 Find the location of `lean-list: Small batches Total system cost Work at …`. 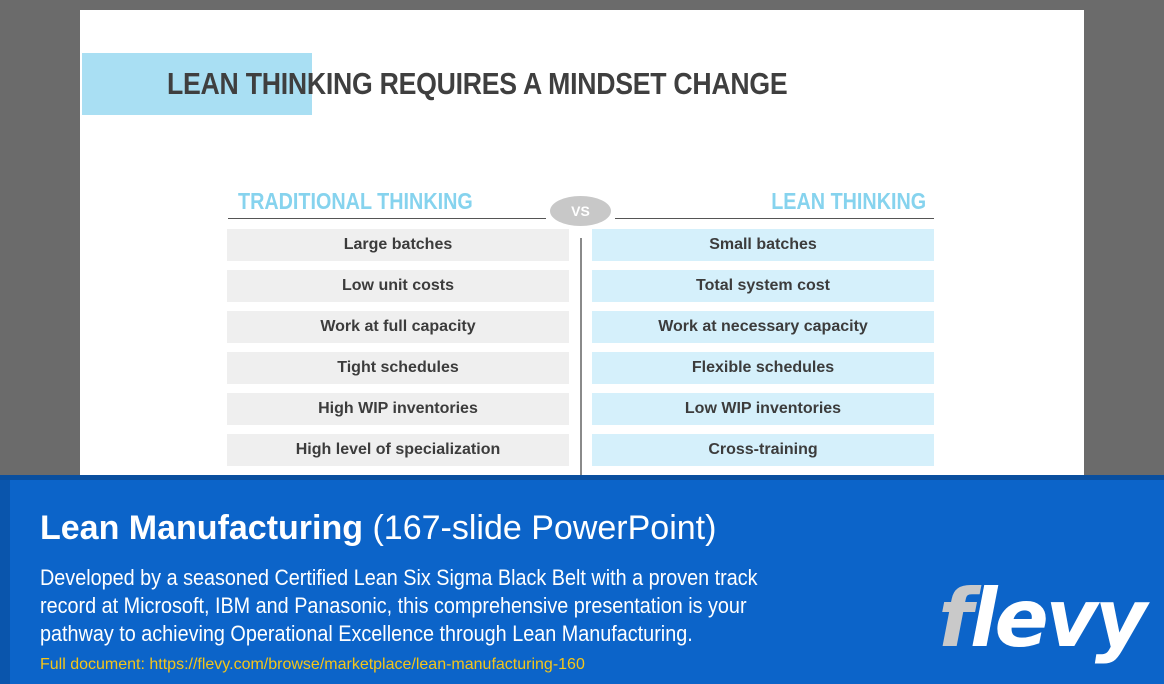

lean-list: Small batches Total system cost Work at … is located at coordinates (763, 352).